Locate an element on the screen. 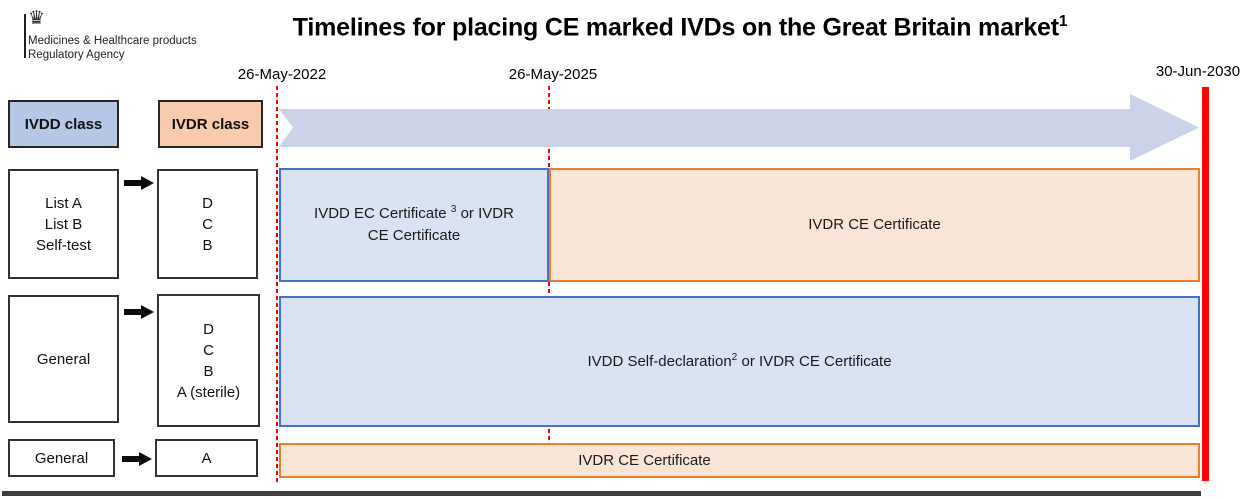 This screenshot has height=498, width=1259. ivdd-class-box-row2: General is located at coordinates (63, 359).